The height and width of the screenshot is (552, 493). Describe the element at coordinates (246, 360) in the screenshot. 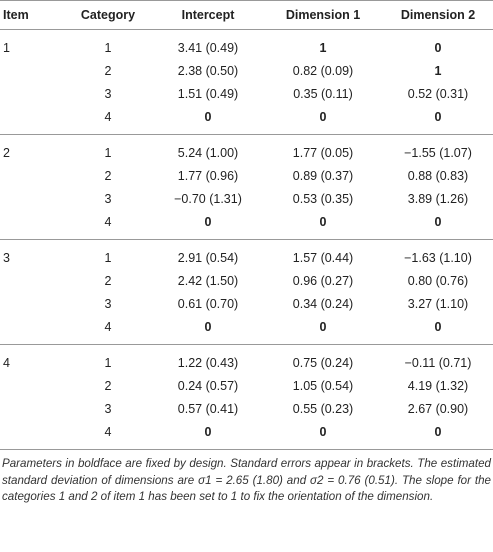

I see `table-row: 4 1 1.22 (0.43) 0.75 (0.24) −0.11 (0.71)` at that location.